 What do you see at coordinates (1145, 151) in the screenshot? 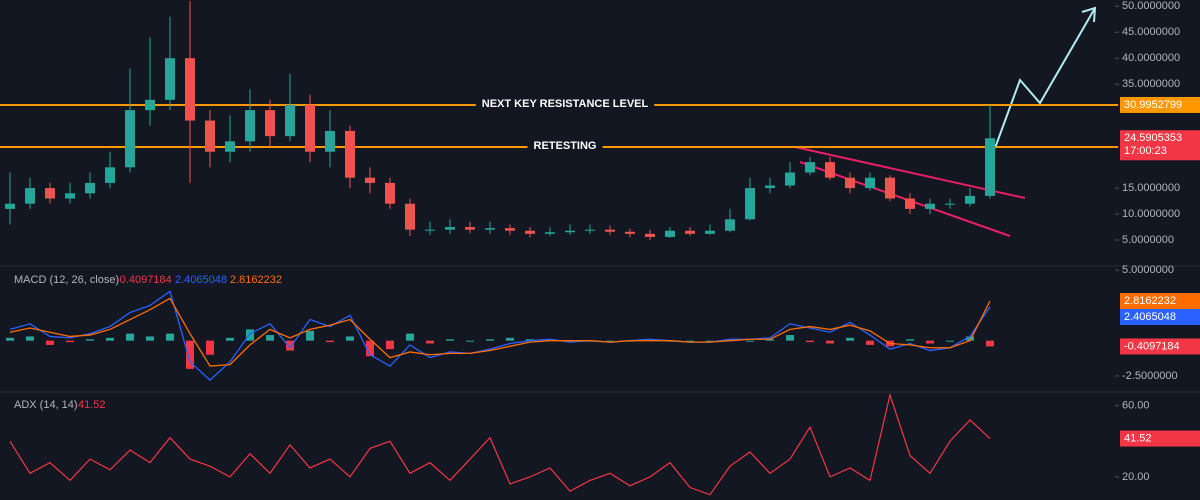
I see `countdown: 17:00:23` at bounding box center [1145, 151].